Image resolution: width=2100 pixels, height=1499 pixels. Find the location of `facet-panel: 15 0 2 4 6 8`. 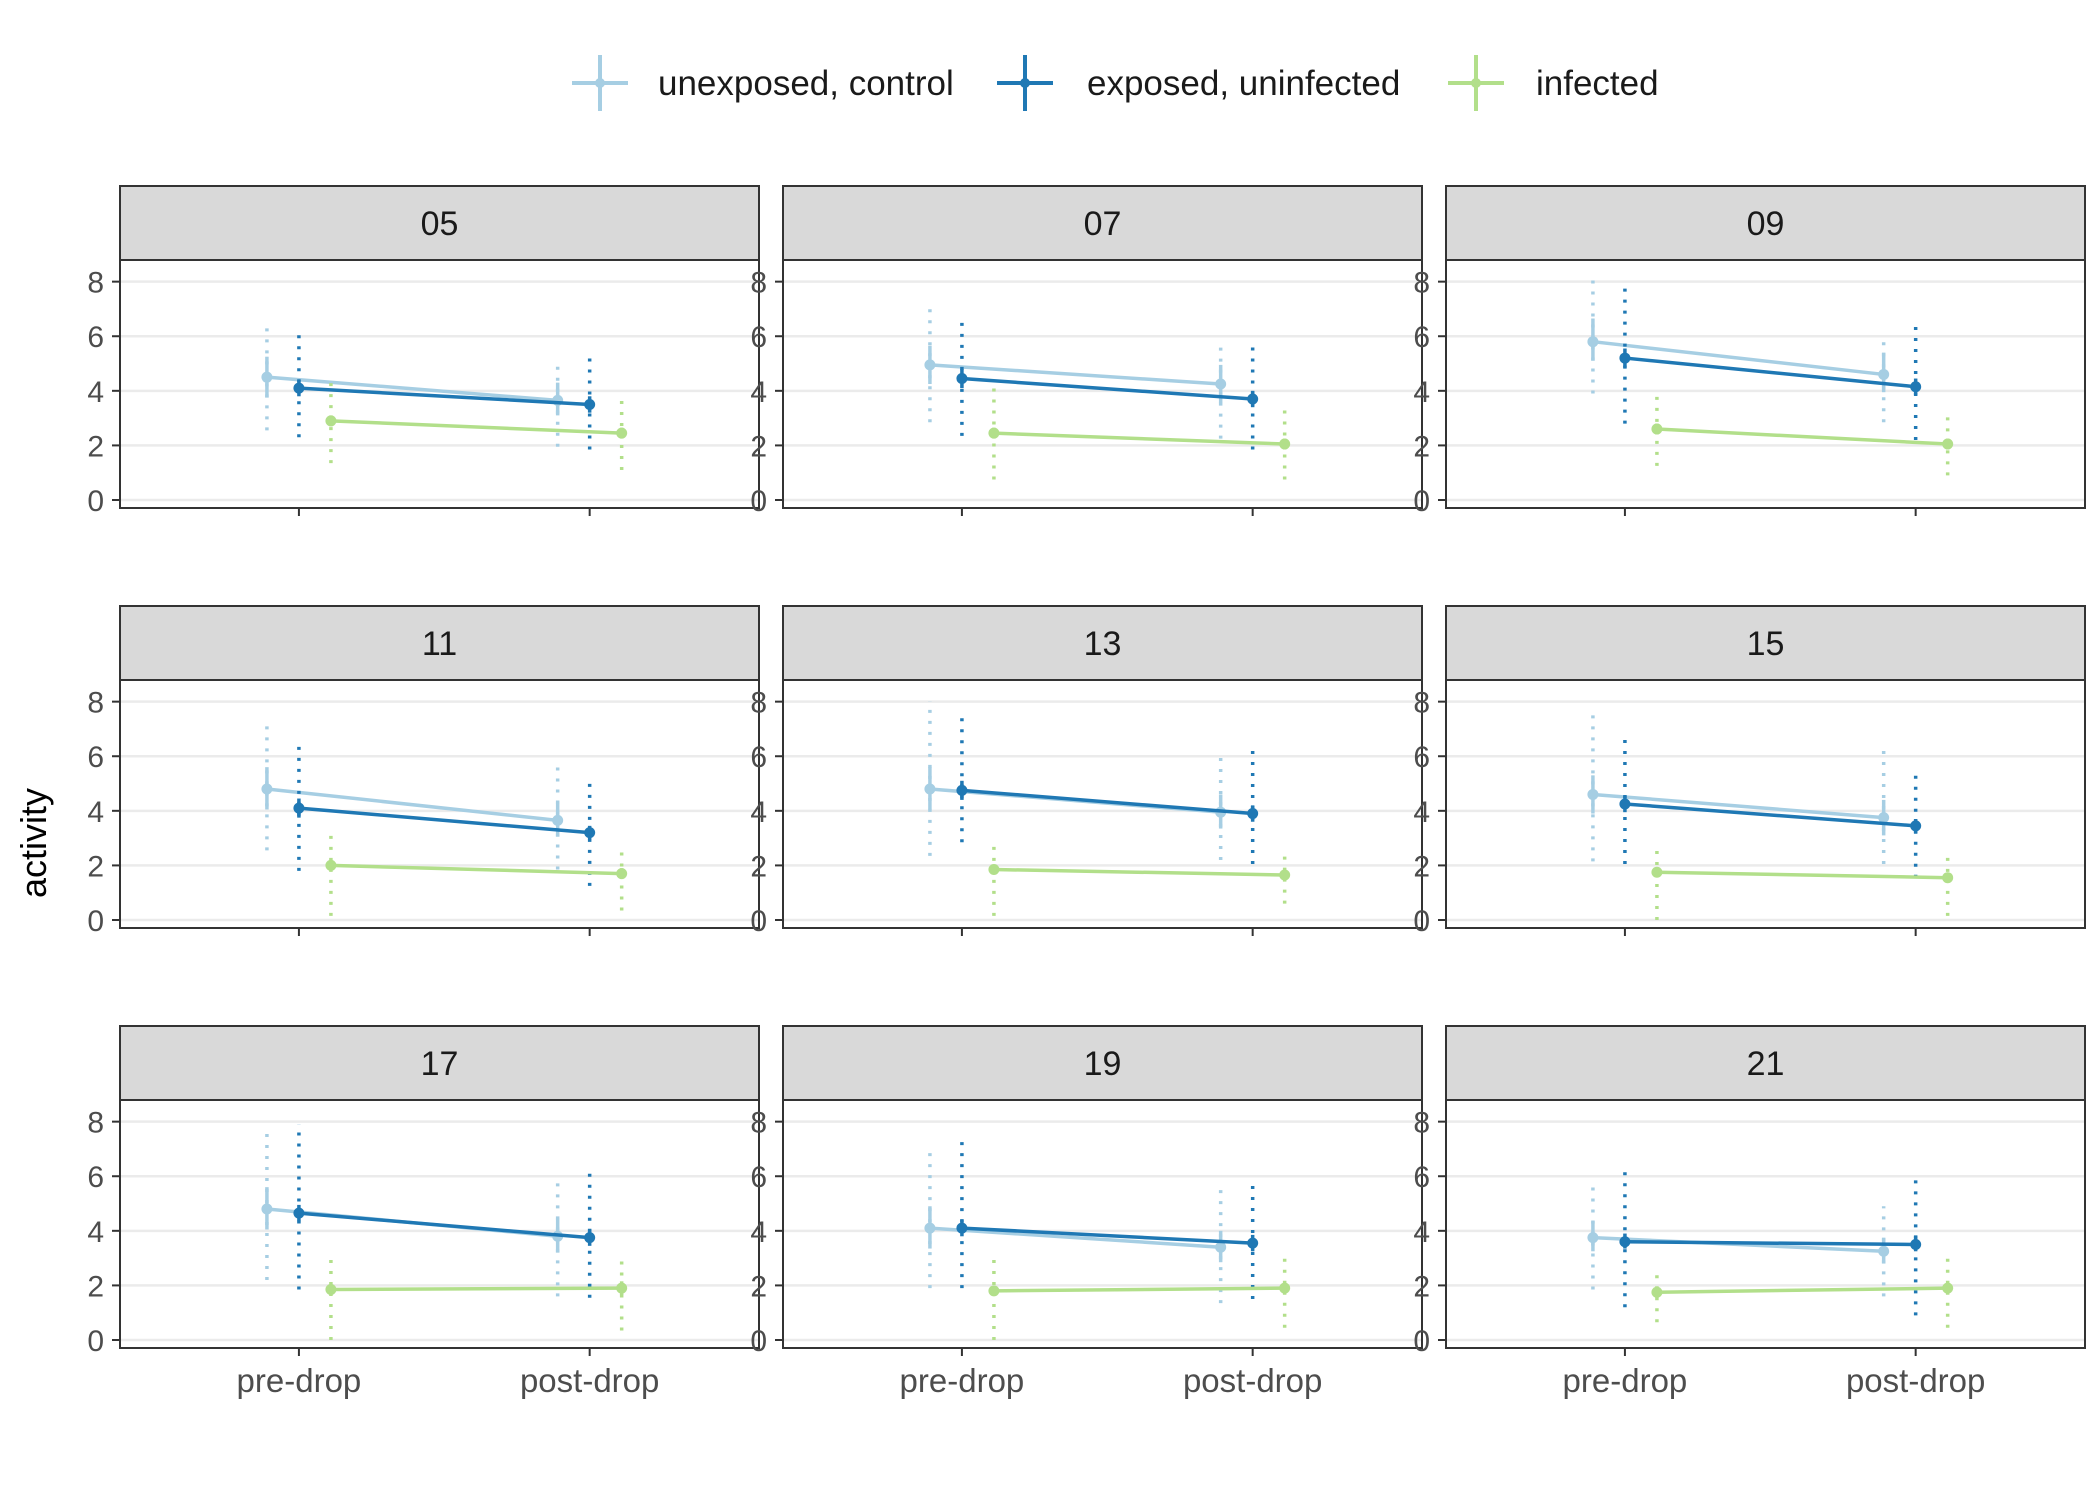

facet-panel: 15 0 2 4 6 8 is located at coordinates (1749, 771).